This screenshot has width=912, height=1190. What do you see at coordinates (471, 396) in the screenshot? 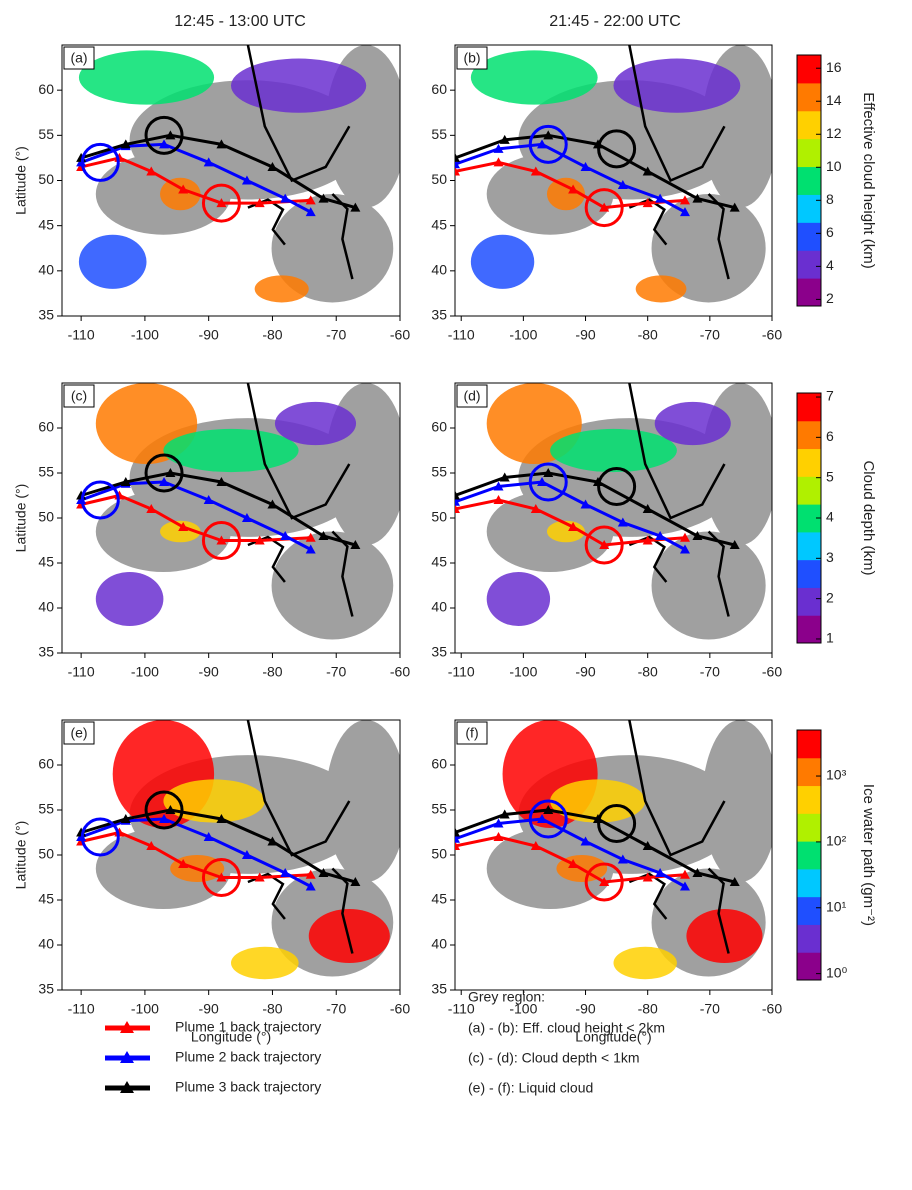
I see `panel-label: (d)` at bounding box center [471, 396].